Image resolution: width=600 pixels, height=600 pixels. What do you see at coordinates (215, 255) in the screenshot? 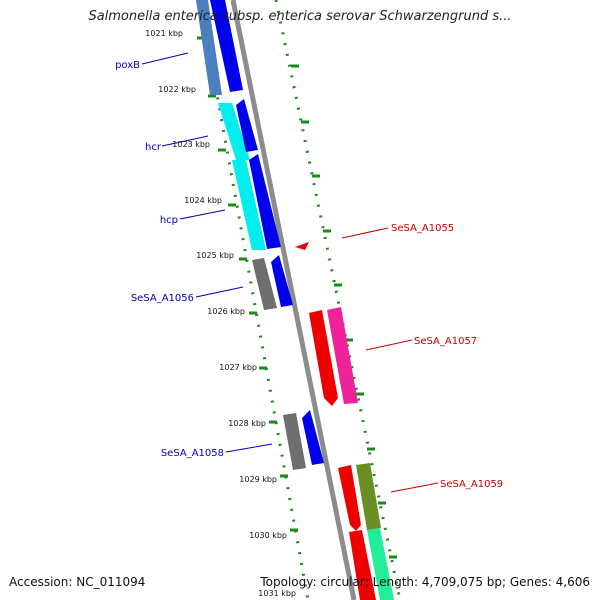
I see `tick-label: 1025 kbp` at bounding box center [215, 255].